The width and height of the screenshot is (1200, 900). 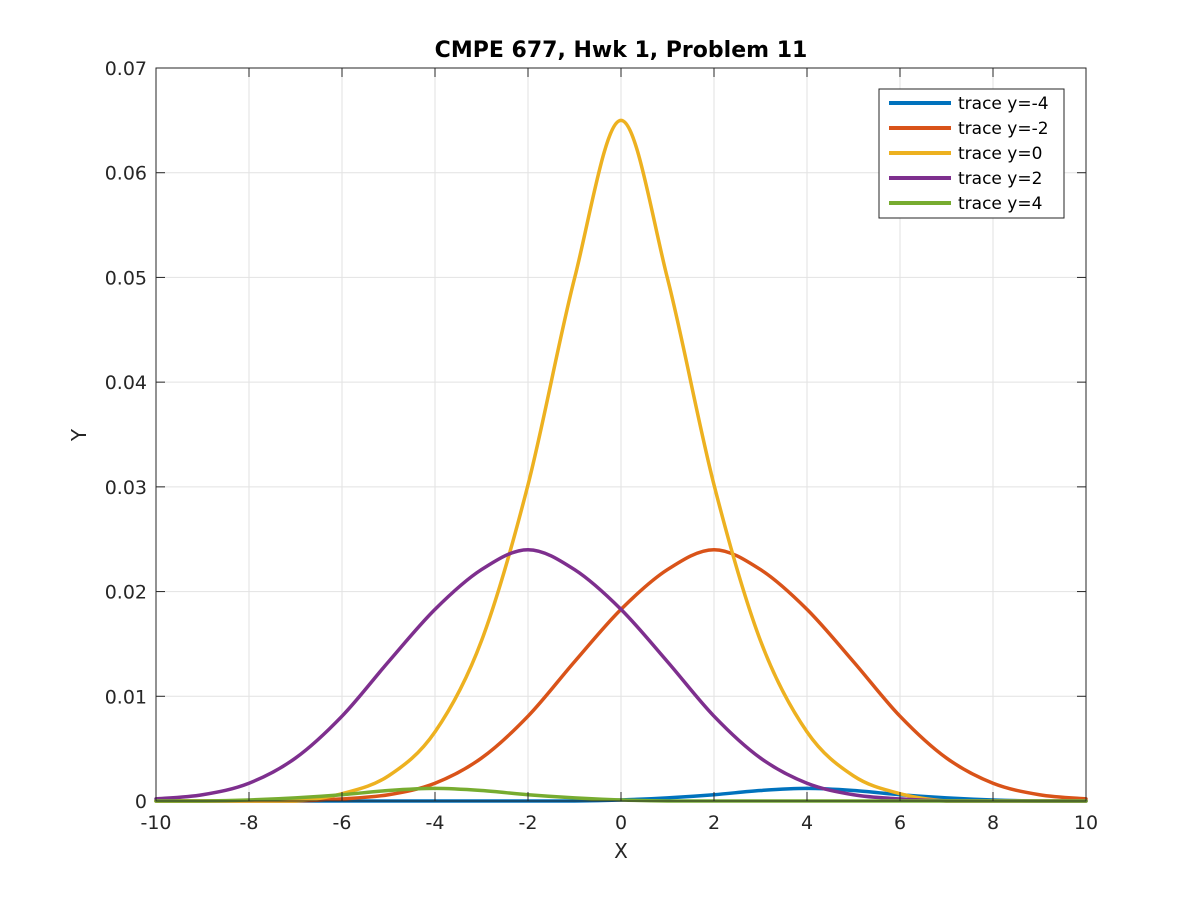 I want to click on x-tick-label: 4, so click(x=807, y=823).